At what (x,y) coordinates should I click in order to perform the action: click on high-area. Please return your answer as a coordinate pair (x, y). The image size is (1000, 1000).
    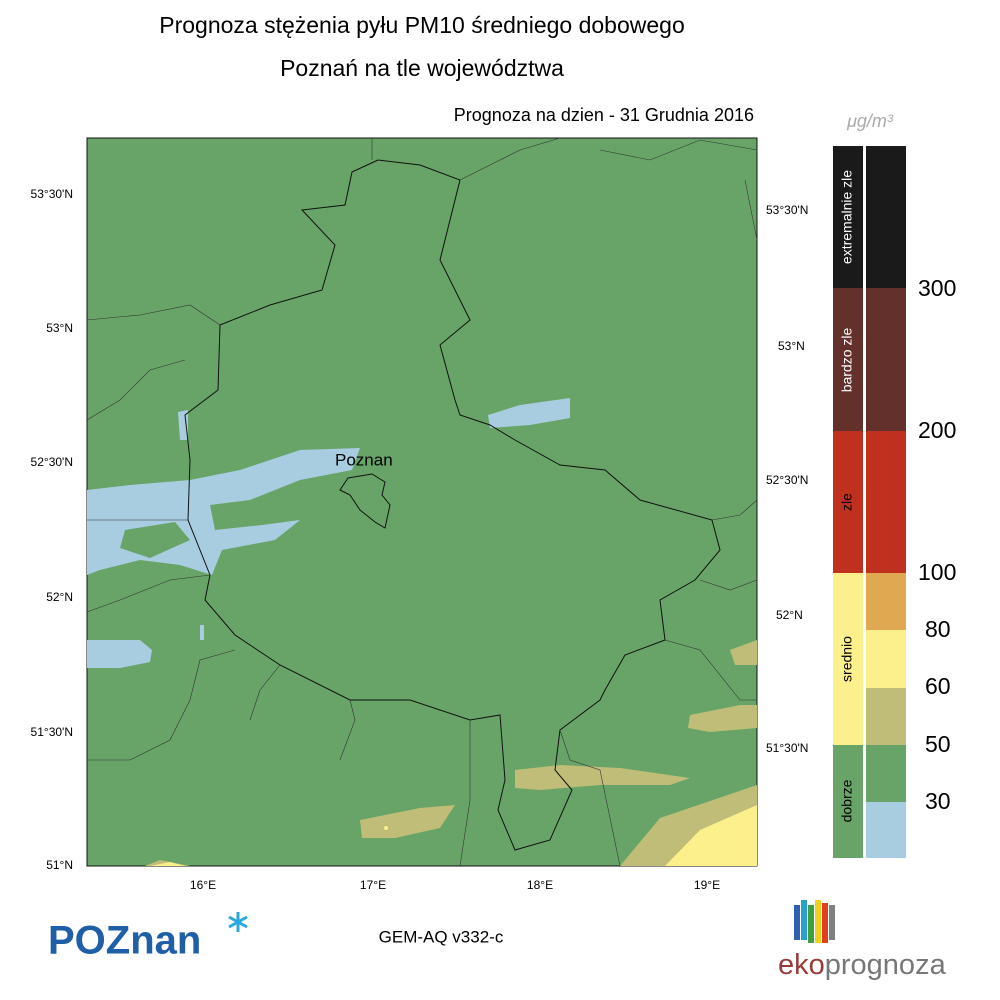
    Looking at the image, I should click on (453, 835).